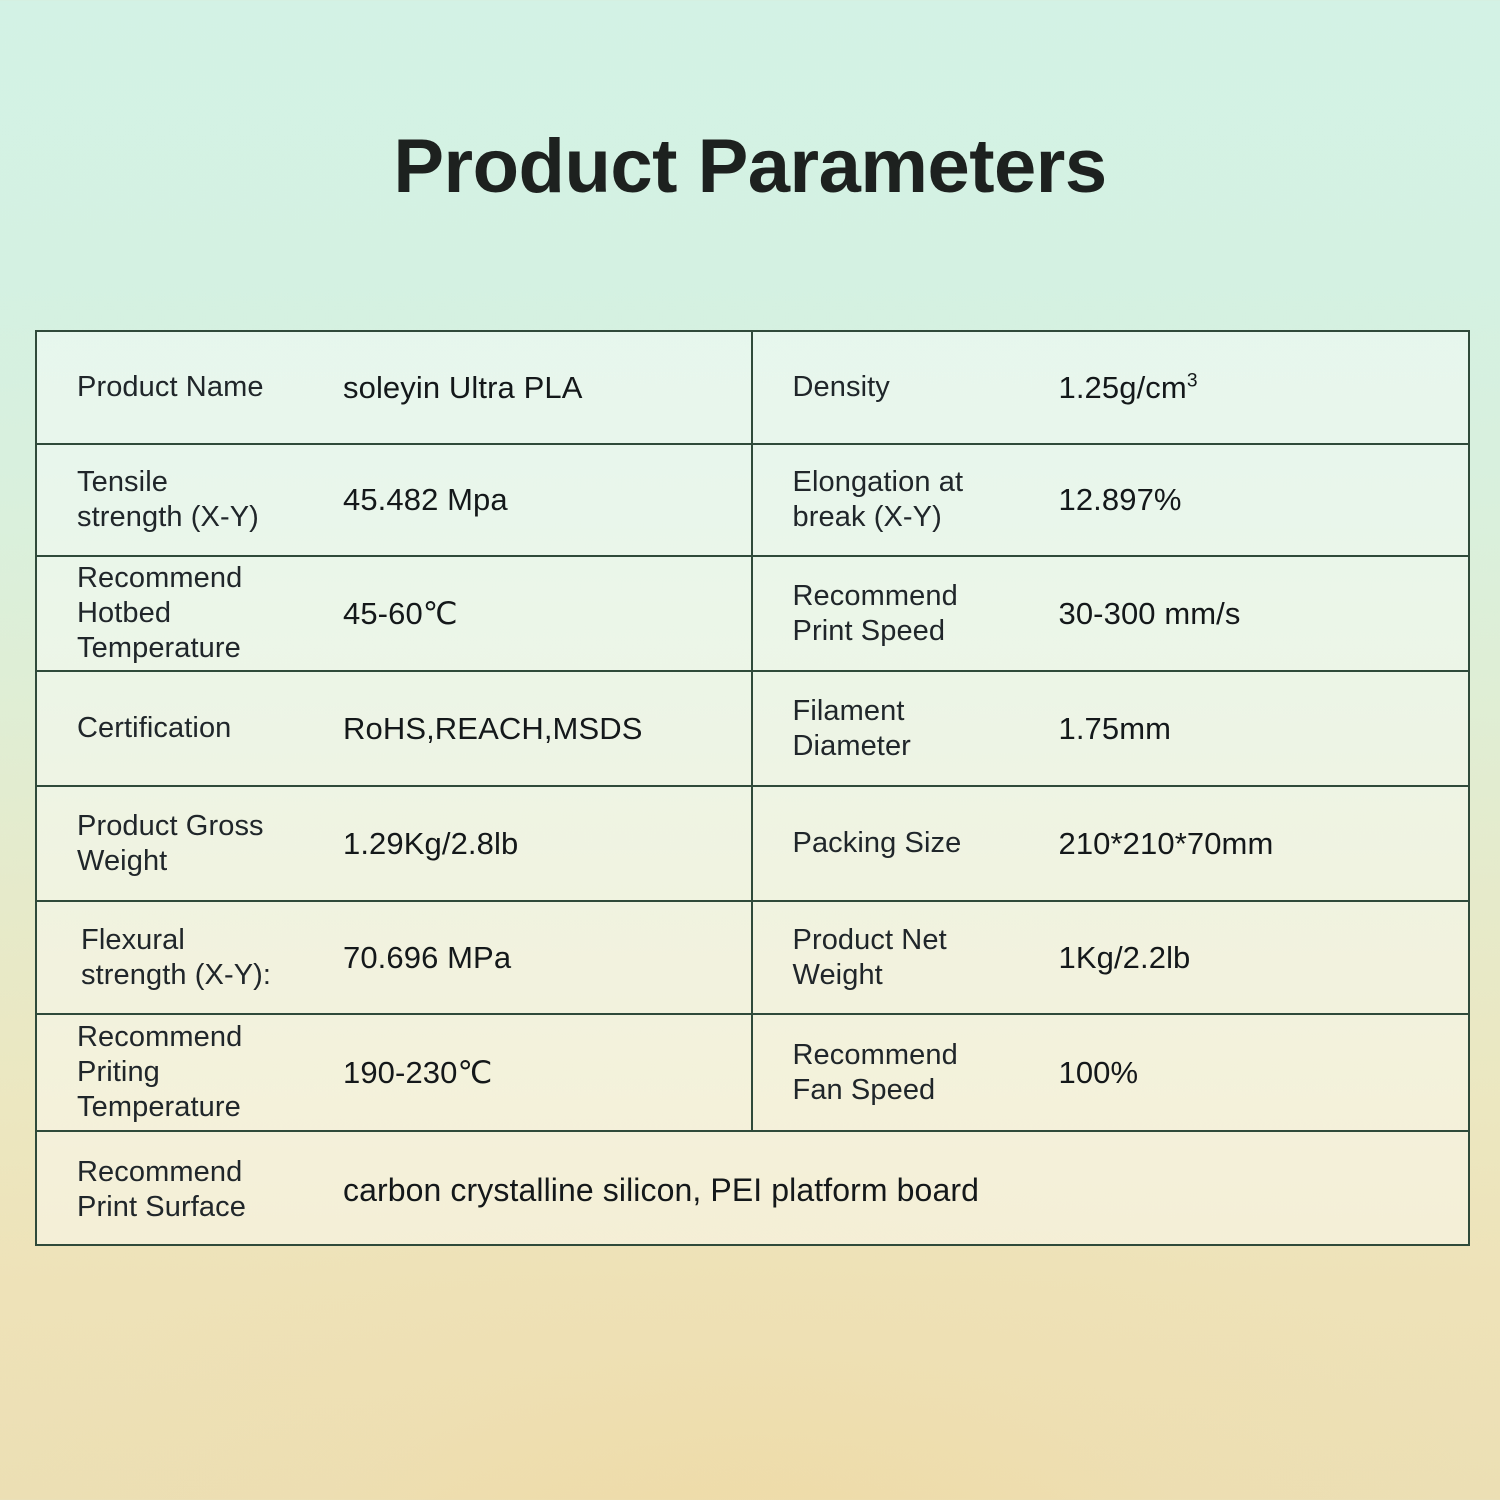  Describe the element at coordinates (869, 957) in the screenshot. I see `cell-label: Product Net Weight` at that location.